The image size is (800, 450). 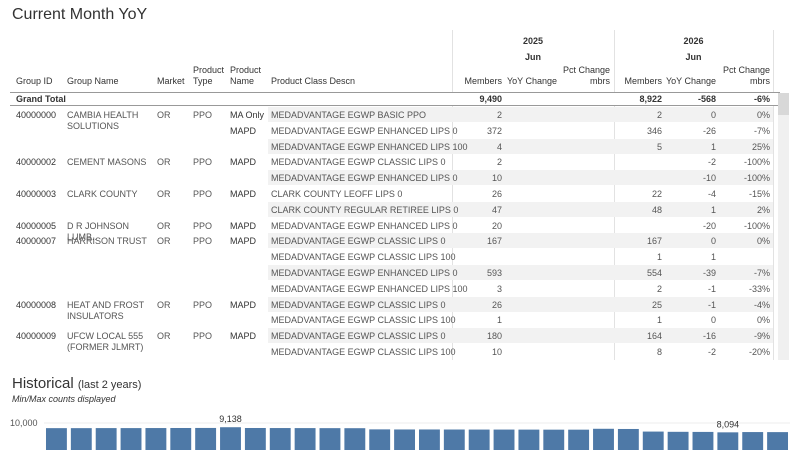 What do you see at coordinates (709, 130) in the screenshot?
I see `table-cell: -26` at bounding box center [709, 130].